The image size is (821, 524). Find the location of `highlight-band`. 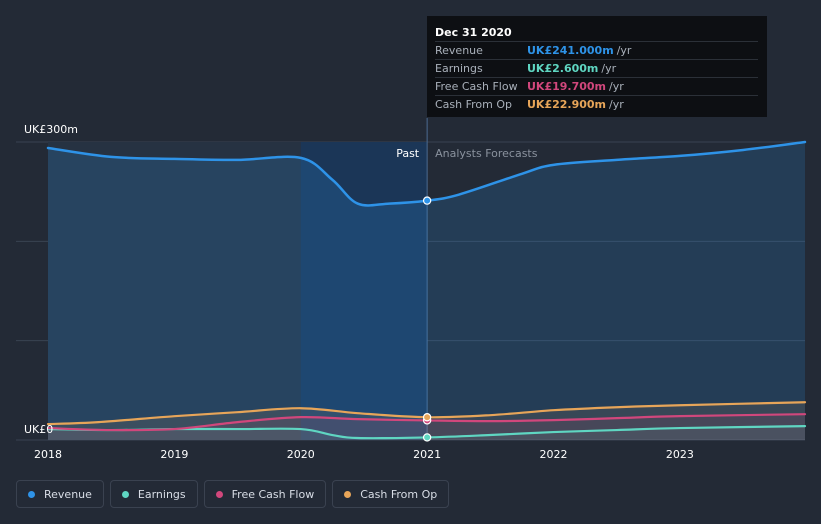

highlight-band is located at coordinates (364, 291).